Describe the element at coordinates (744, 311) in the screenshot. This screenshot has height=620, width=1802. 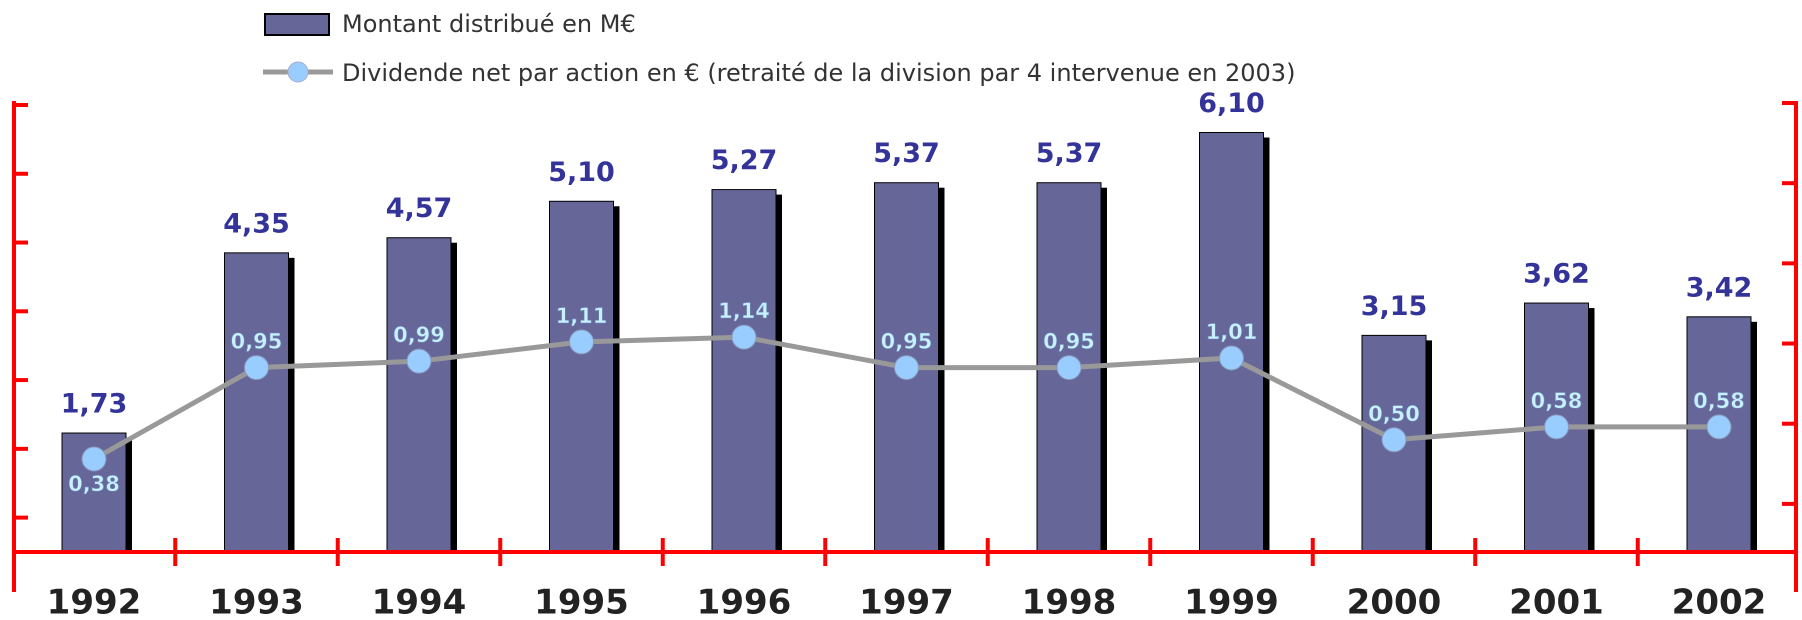
I see `line-label: 1,14` at that location.